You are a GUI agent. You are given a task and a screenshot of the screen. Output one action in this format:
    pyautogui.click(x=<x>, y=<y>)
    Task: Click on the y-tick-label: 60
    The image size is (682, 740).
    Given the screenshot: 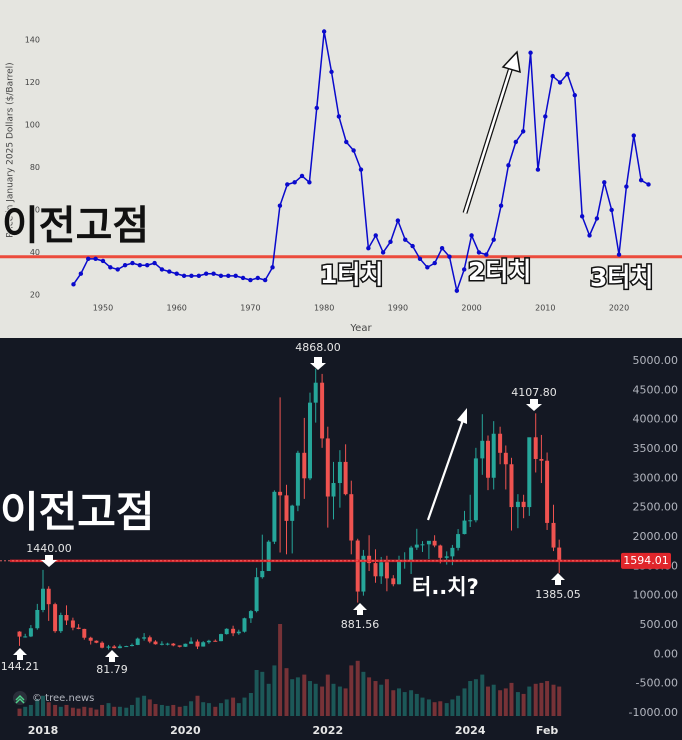 What is the action you would take?
    pyautogui.click(x=35, y=209)
    